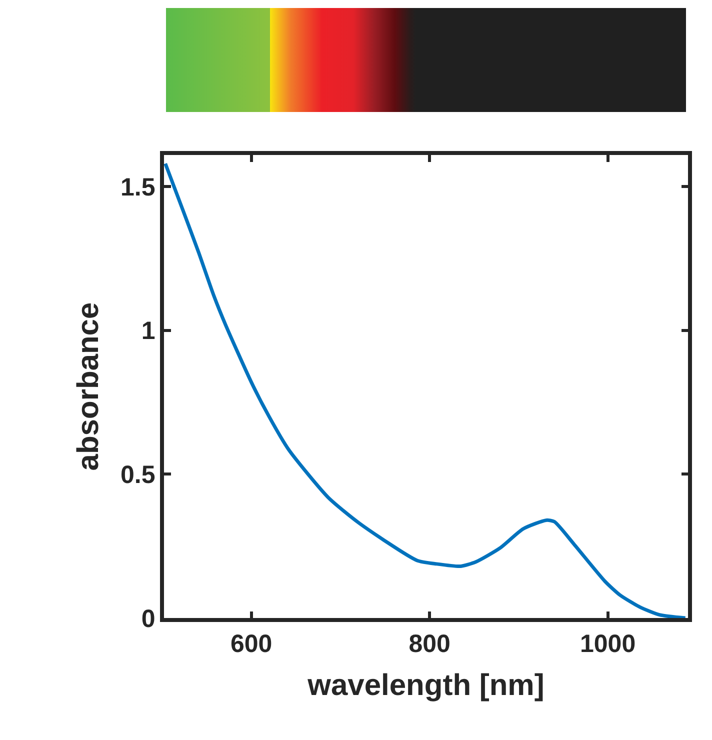  I want to click on y-tick-label: 1, so click(148, 331).